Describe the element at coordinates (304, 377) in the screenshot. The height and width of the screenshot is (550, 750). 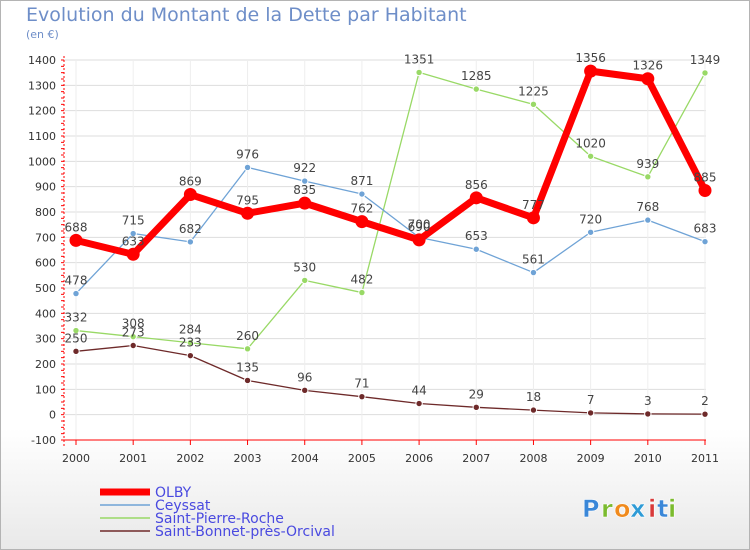
I see `data-label: 96` at that location.